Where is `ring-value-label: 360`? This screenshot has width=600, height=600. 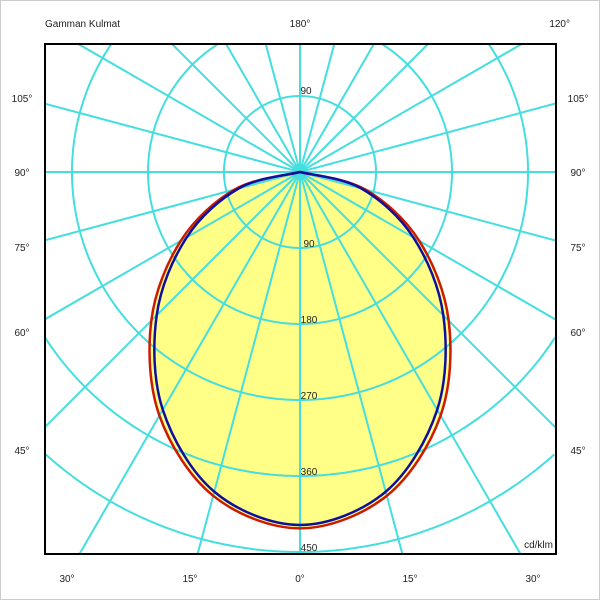 ring-value-label: 360 is located at coordinates (309, 472).